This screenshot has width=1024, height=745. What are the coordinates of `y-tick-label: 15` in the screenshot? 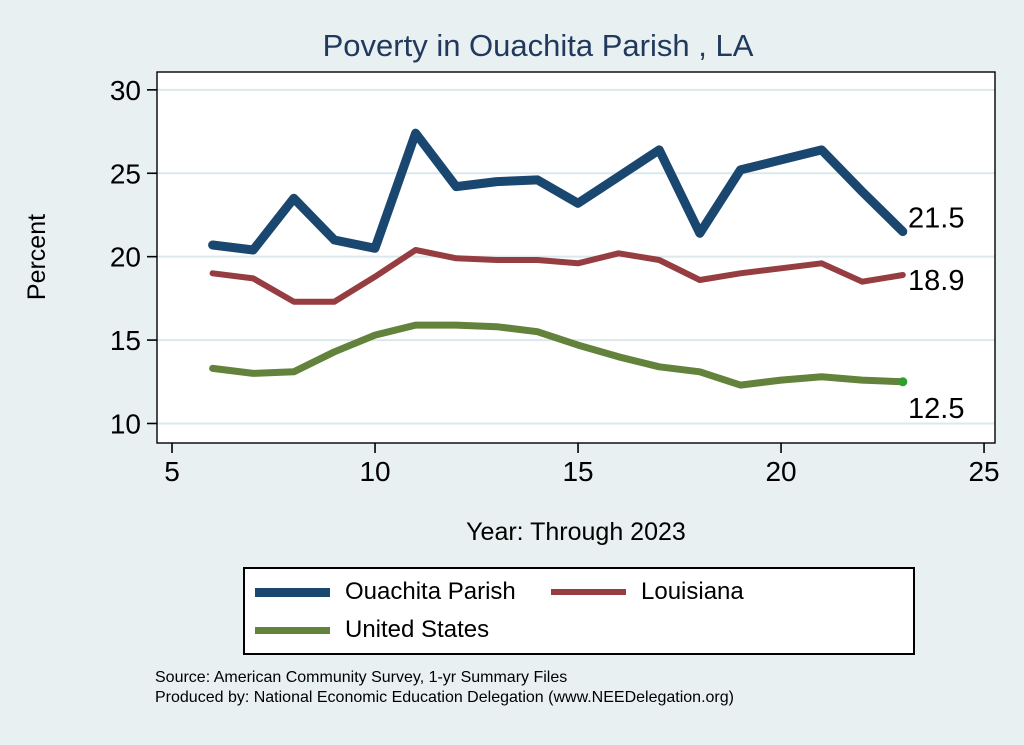 It's located at (125, 340).